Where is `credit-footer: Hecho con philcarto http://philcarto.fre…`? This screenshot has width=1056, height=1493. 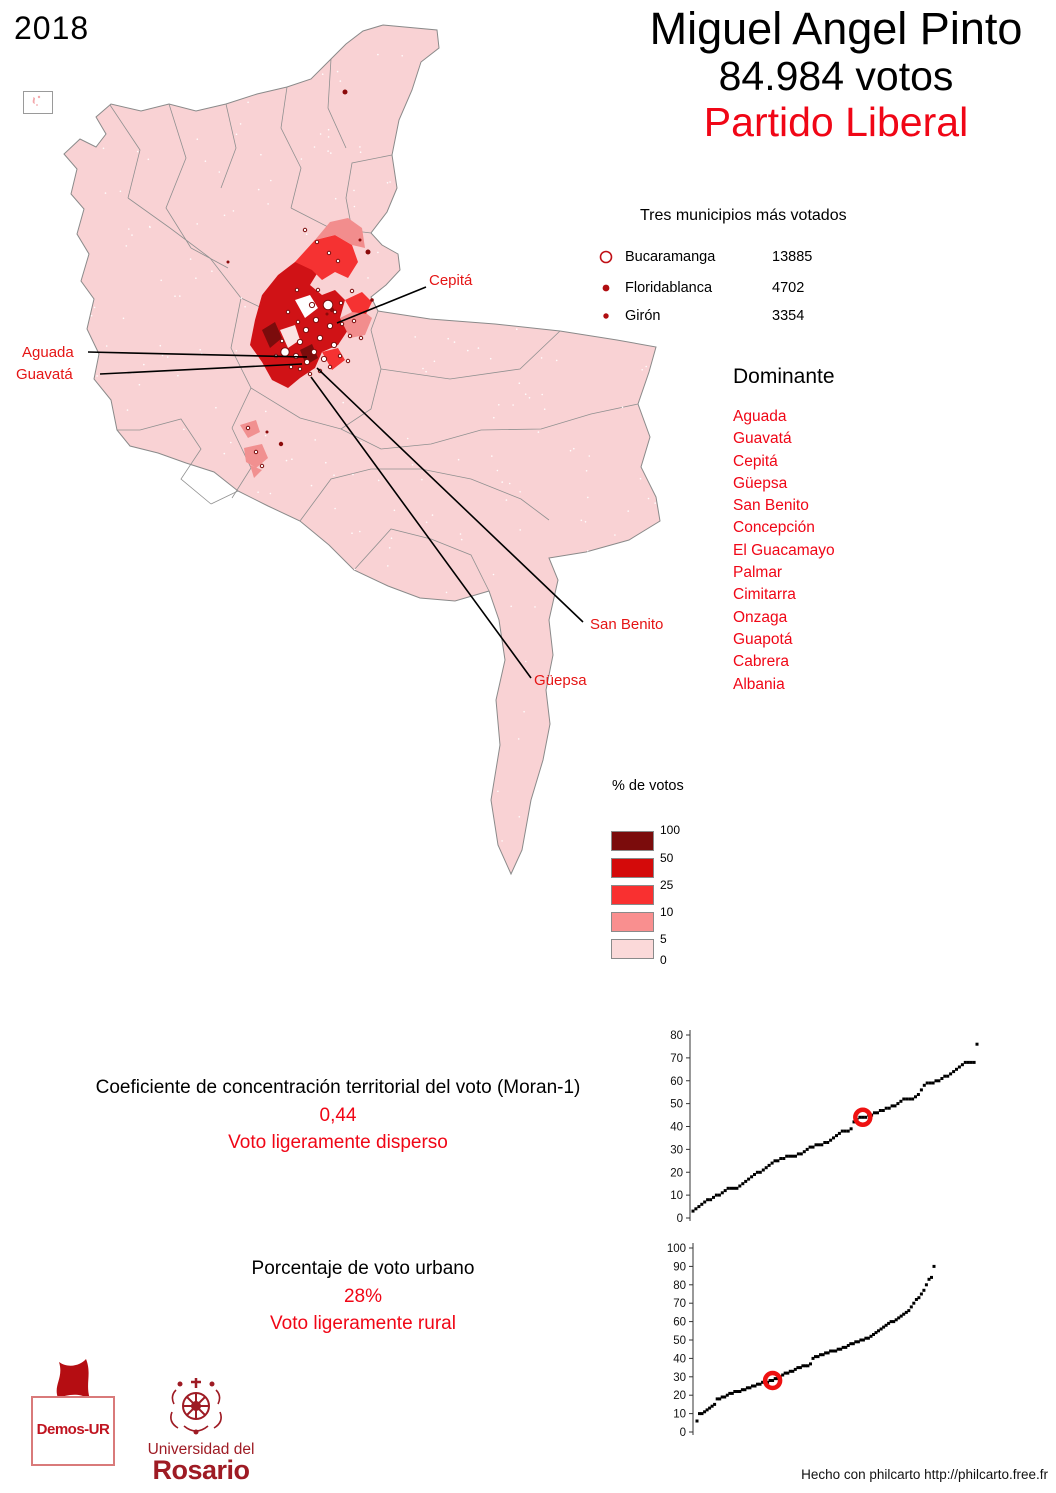 credit-footer: Hecho con philcarto http://philcarto.fre… is located at coordinates (924, 1474).